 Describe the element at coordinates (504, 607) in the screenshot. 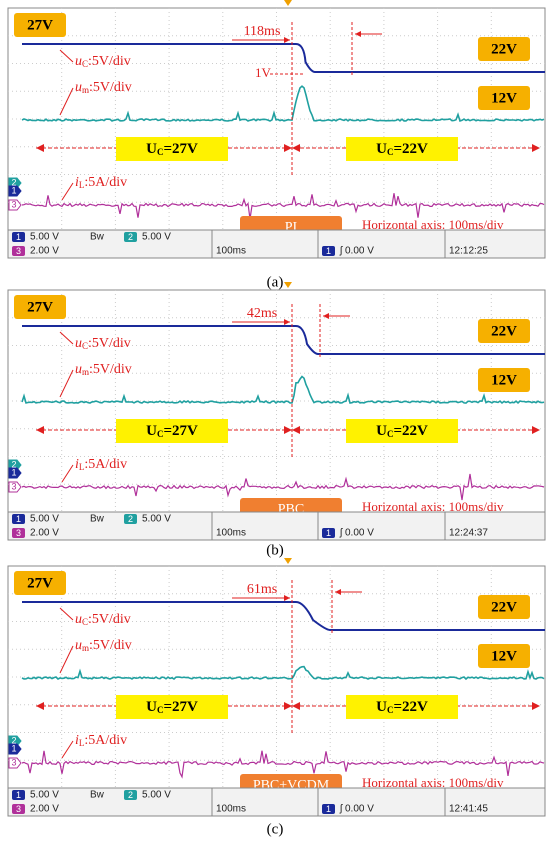

I see `voltage-low: 22V` at that location.